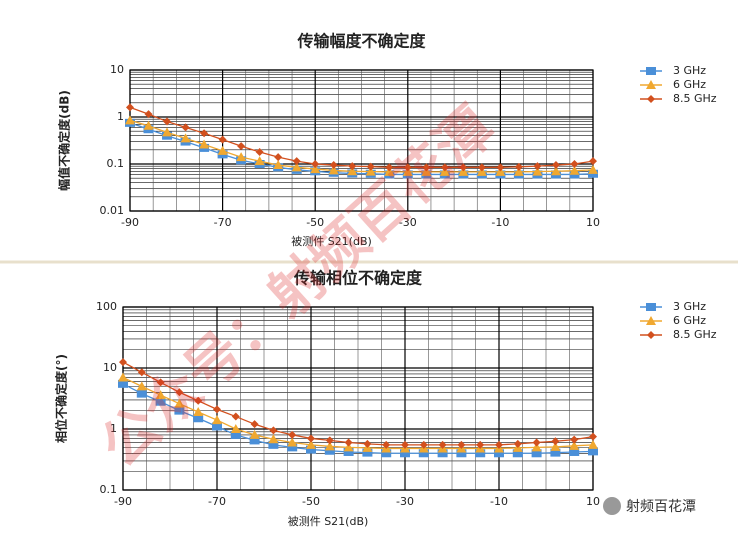 The image size is (738, 538). What do you see at coordinates (223, 222) in the screenshot?
I see `x-tick-label: -70` at bounding box center [223, 222].